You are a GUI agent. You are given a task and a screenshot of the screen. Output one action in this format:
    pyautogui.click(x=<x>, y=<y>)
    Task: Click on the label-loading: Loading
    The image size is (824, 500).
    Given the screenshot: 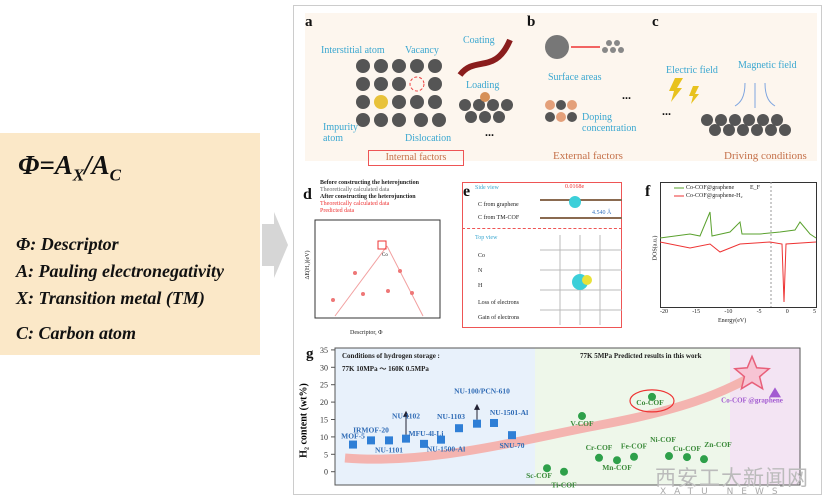 What is the action you would take?
    pyautogui.click(x=483, y=85)
    